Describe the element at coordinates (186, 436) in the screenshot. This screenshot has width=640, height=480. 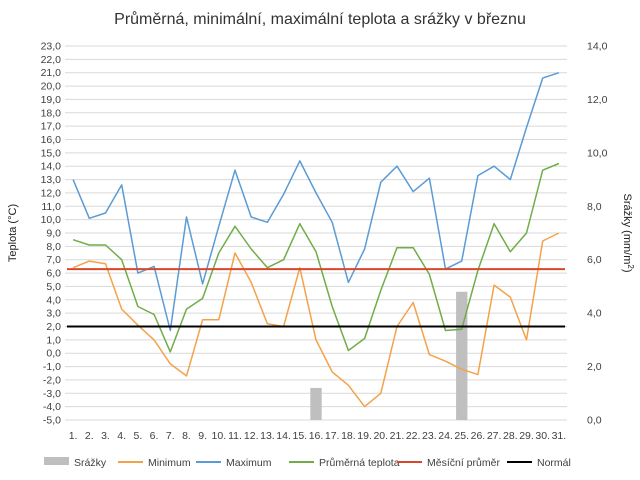
I see `x-tick-label: 8.` at that location.